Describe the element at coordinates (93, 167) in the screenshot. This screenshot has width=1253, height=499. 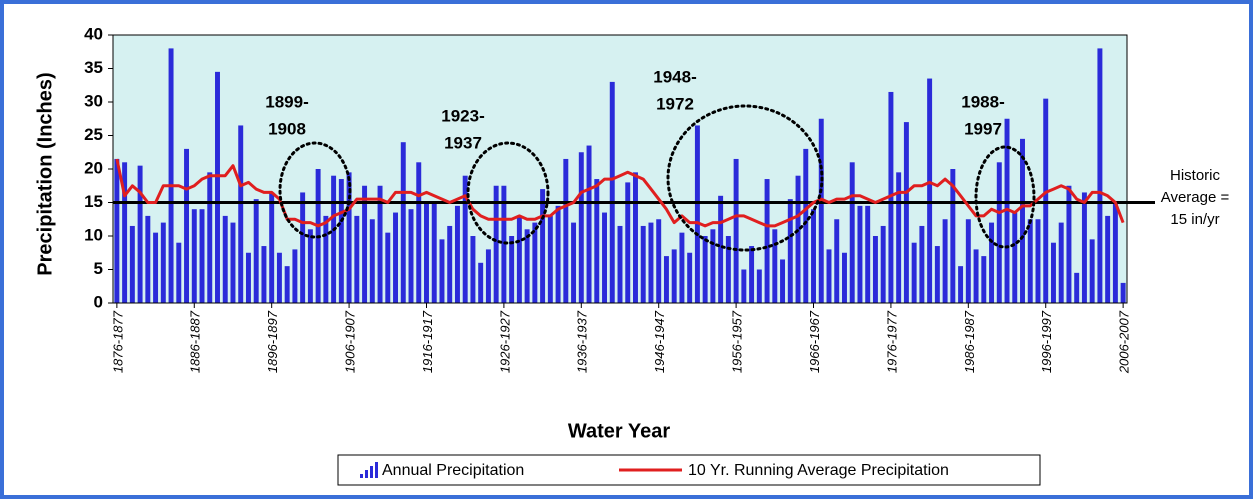
I see `y-tick-label: 20` at that location.